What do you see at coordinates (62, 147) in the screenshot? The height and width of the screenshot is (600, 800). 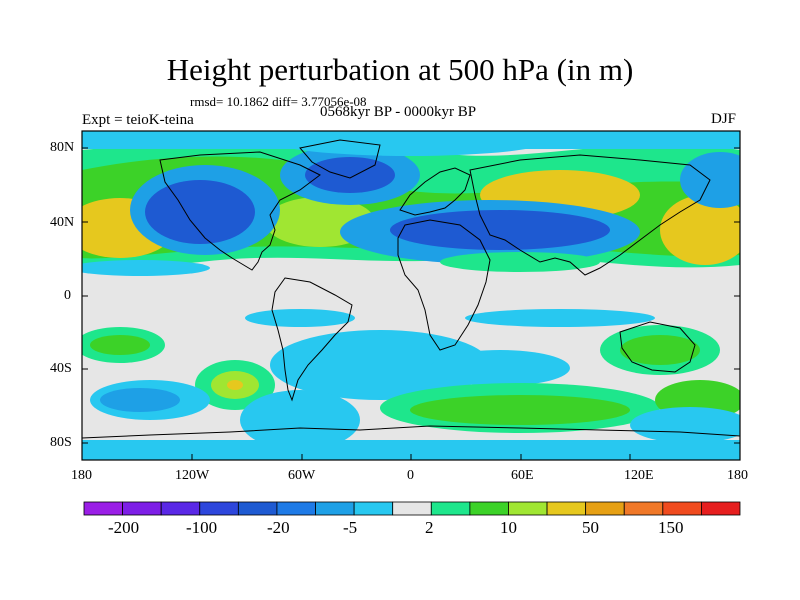 I see `lat-label-80n: 80N` at bounding box center [62, 147].